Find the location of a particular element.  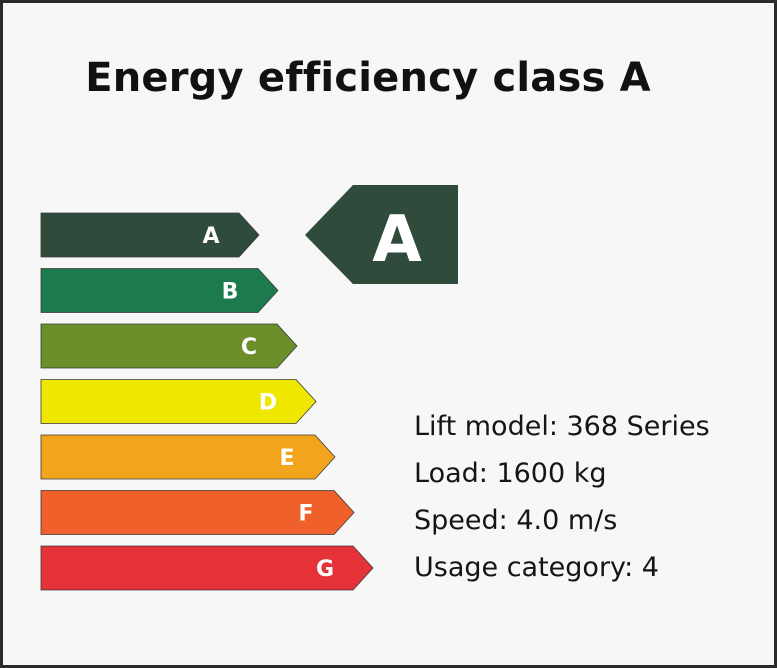

scale-arrow-c is located at coordinates (169, 346).